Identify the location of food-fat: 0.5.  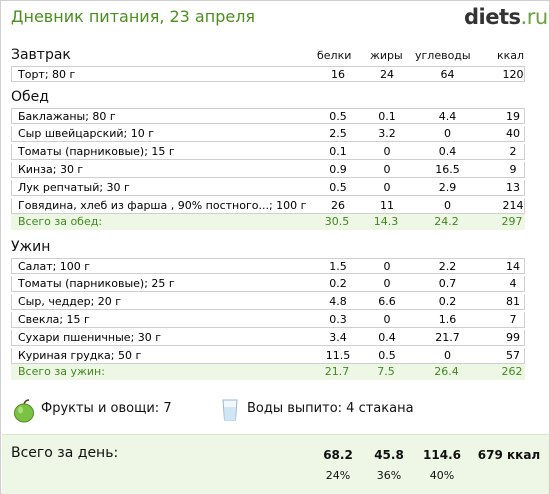
(387, 355).